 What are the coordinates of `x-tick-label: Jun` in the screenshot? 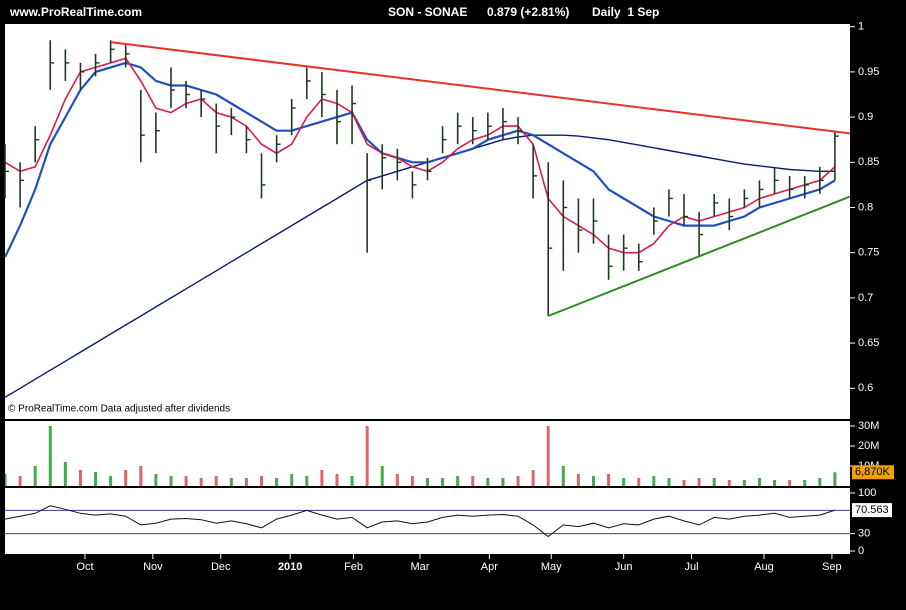 It's located at (624, 567).